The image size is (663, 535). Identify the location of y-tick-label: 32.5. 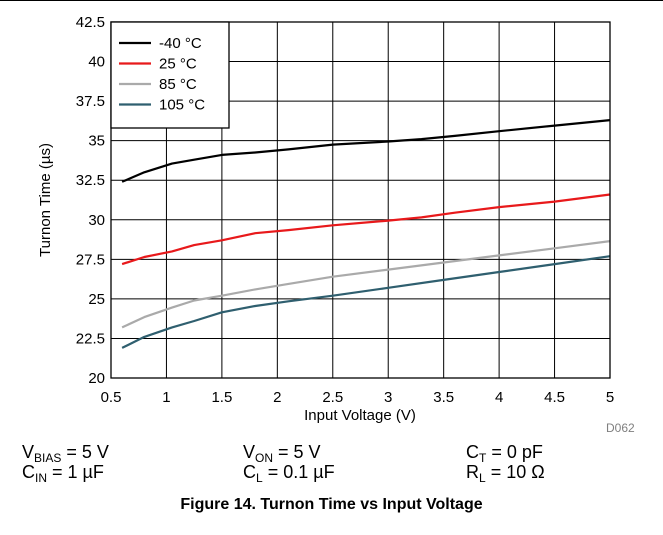
(90, 180).